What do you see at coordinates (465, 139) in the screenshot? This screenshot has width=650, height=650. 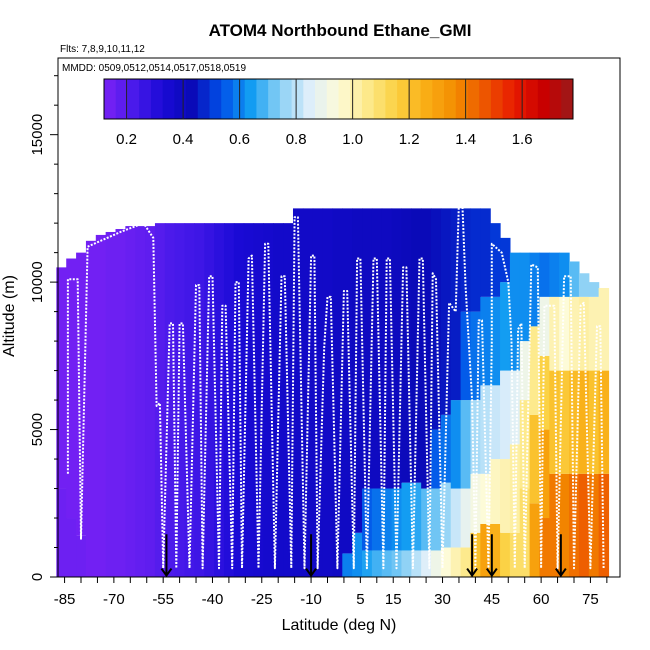 I see `colorbar-tick-label: 1.4` at bounding box center [465, 139].